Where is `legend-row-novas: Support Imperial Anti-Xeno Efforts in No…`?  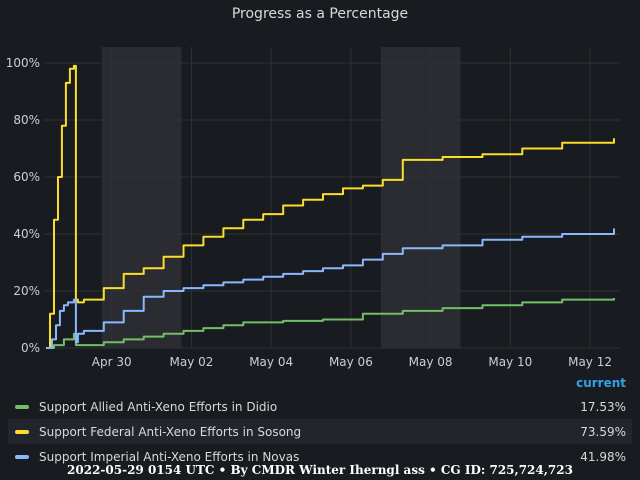 legend-row-novas: Support Imperial Anti-Xeno Efforts in No… is located at coordinates (320, 456).